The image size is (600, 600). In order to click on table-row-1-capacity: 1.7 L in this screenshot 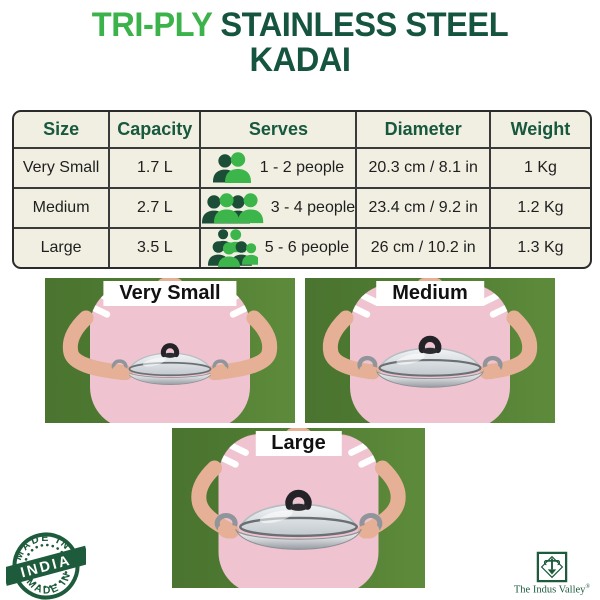, I will do `click(155, 168)`.